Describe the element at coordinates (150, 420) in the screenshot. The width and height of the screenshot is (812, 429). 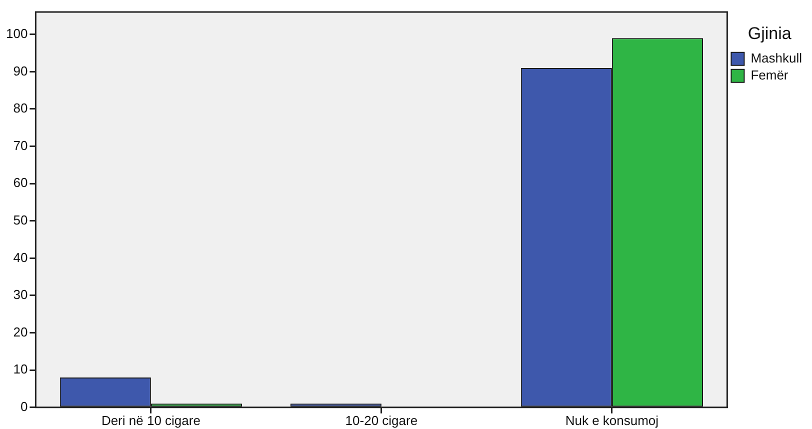
I see `x-tick-label: Deri në 10 cigare` at that location.